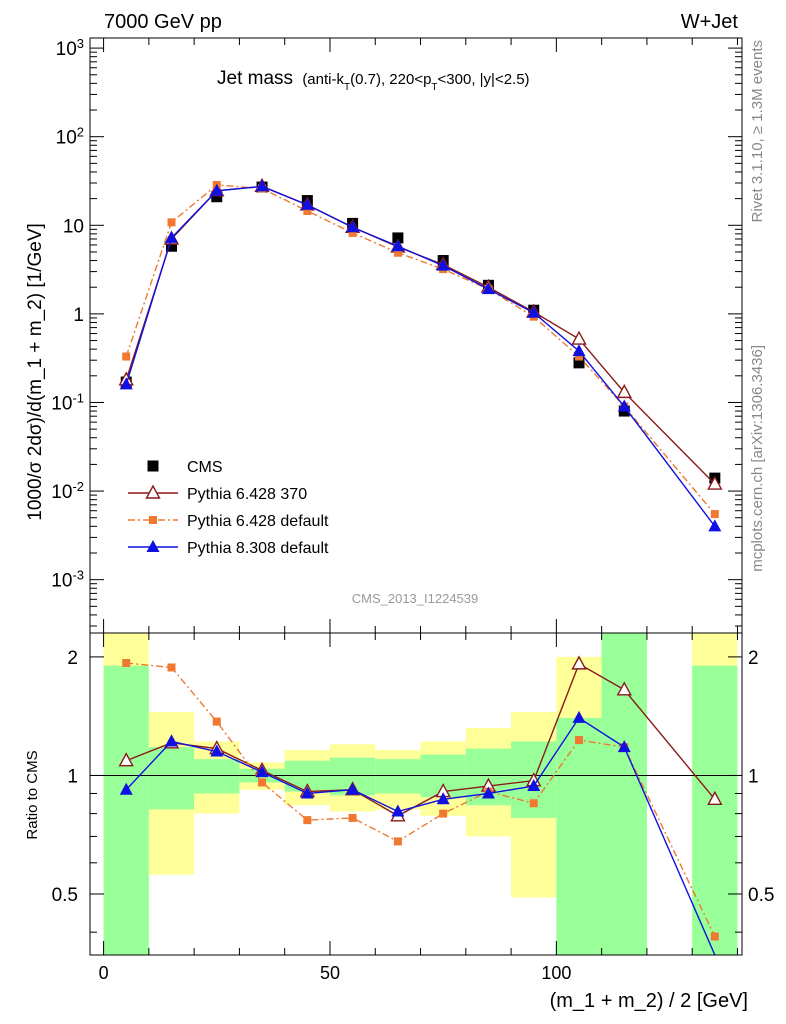 Image resolution: width=786 pixels, height=1024 pixels. What do you see at coordinates (78, 574) in the screenshot?
I see `y-tick-exp-0: -3` at bounding box center [78, 574].